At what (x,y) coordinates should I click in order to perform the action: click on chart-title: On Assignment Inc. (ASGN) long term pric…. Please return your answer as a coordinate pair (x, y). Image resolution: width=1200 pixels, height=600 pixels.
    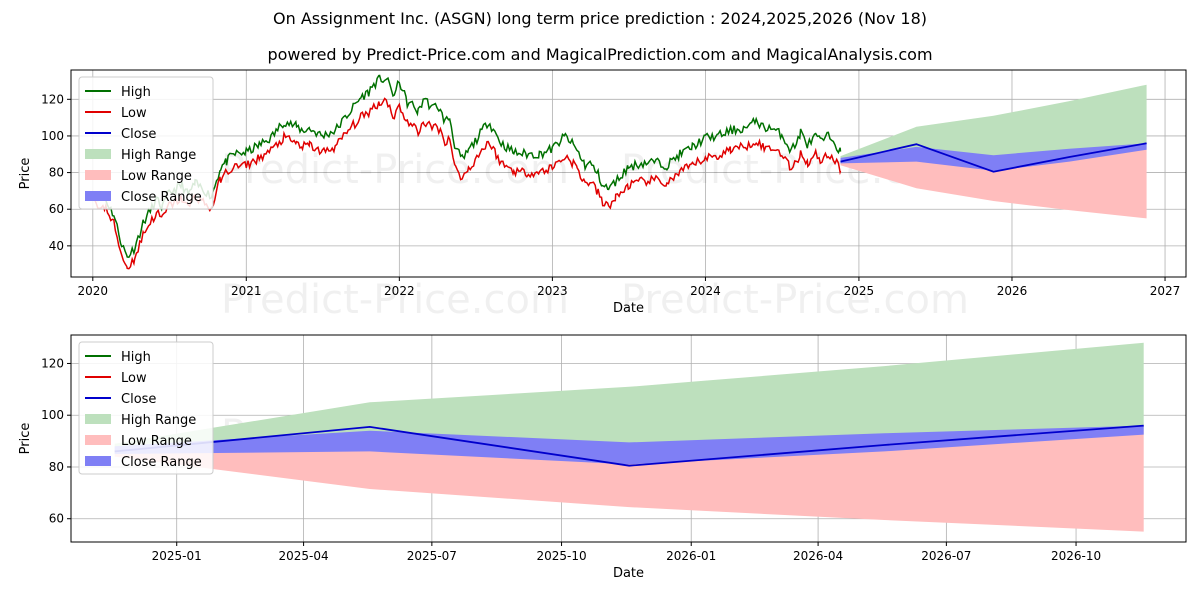
    Looking at the image, I should click on (600, 18).